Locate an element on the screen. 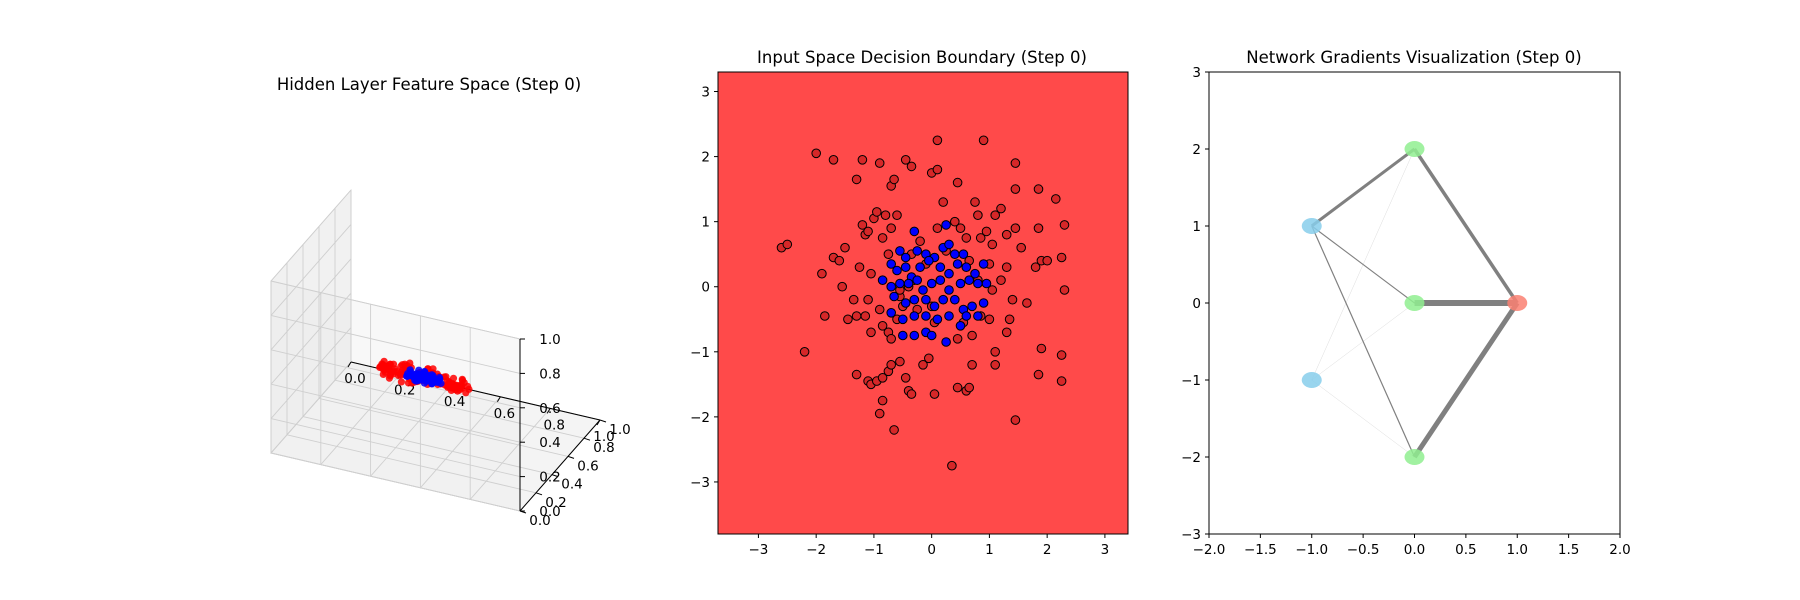  x-tick-label: −0.5 is located at coordinates (1363, 550).